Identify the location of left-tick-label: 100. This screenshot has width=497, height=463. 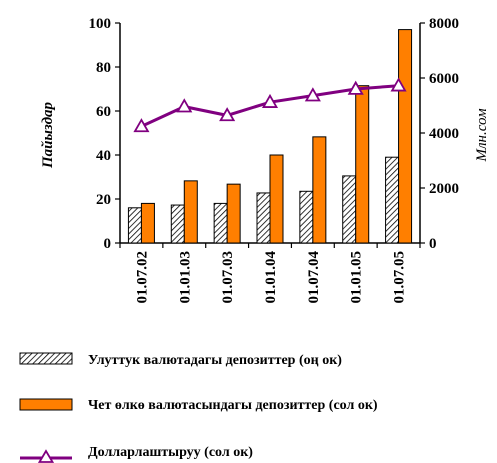
(100, 24).